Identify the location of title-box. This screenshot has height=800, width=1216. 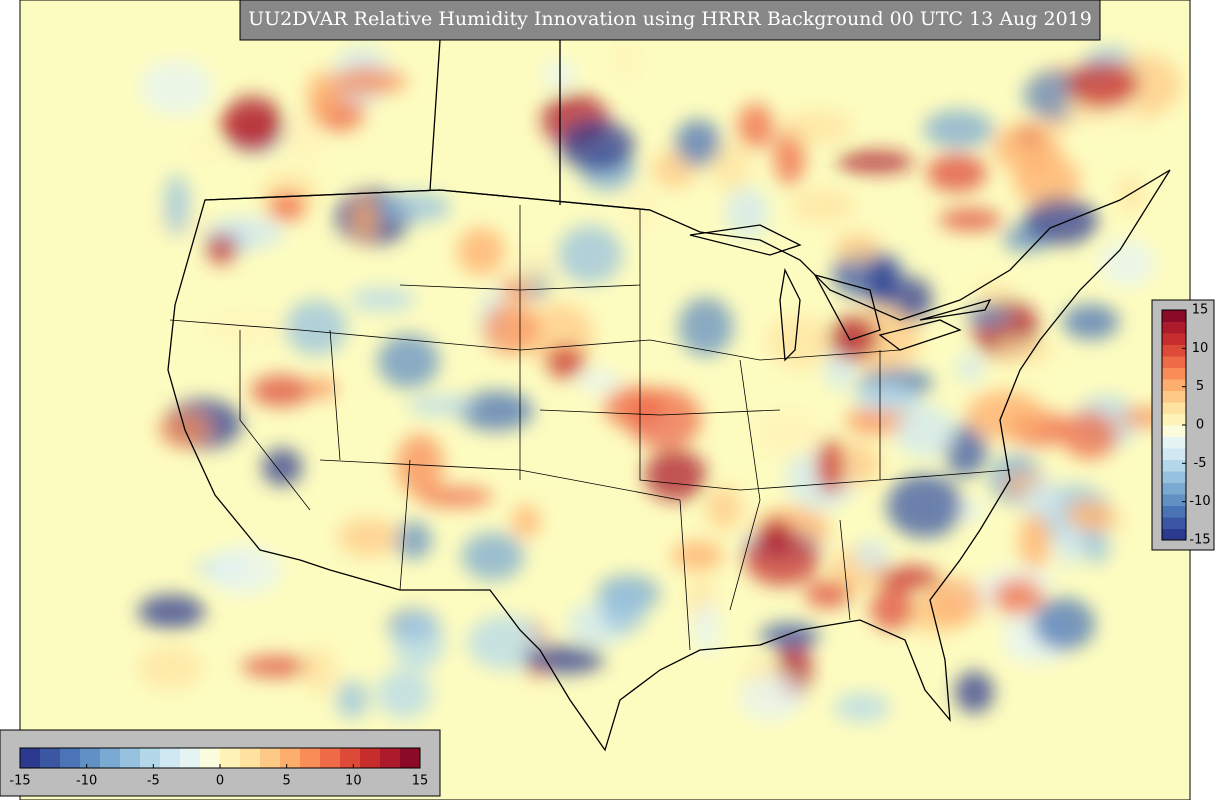
(670, 20).